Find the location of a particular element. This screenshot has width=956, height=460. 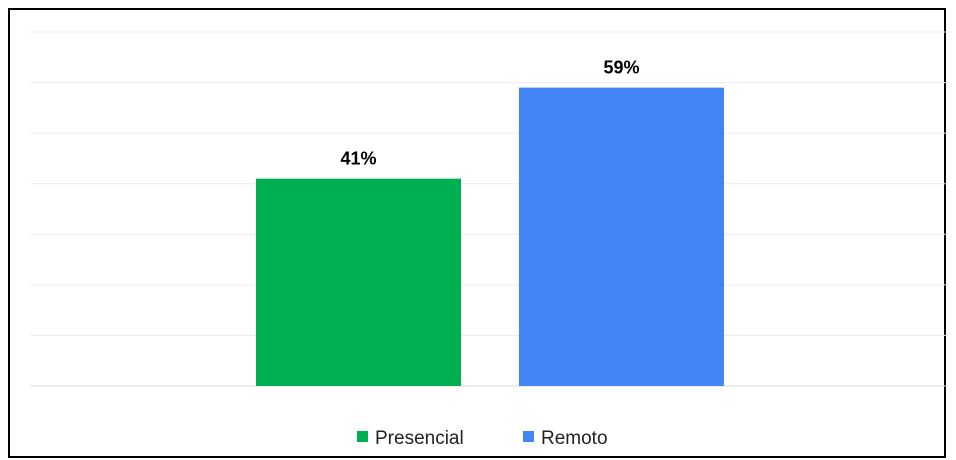

value-labels: 41% 59% is located at coordinates (489, 113).